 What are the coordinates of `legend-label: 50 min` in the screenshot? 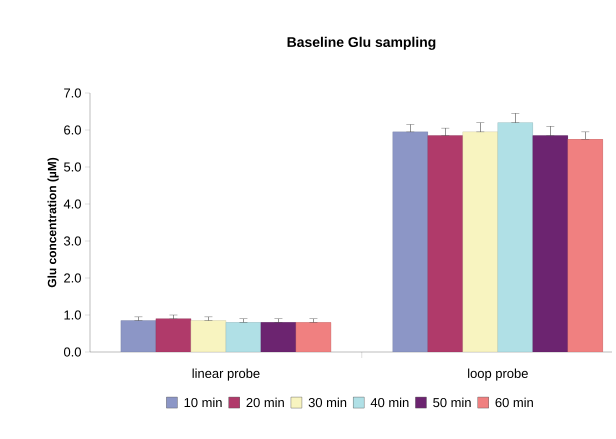 It's located at (452, 403).